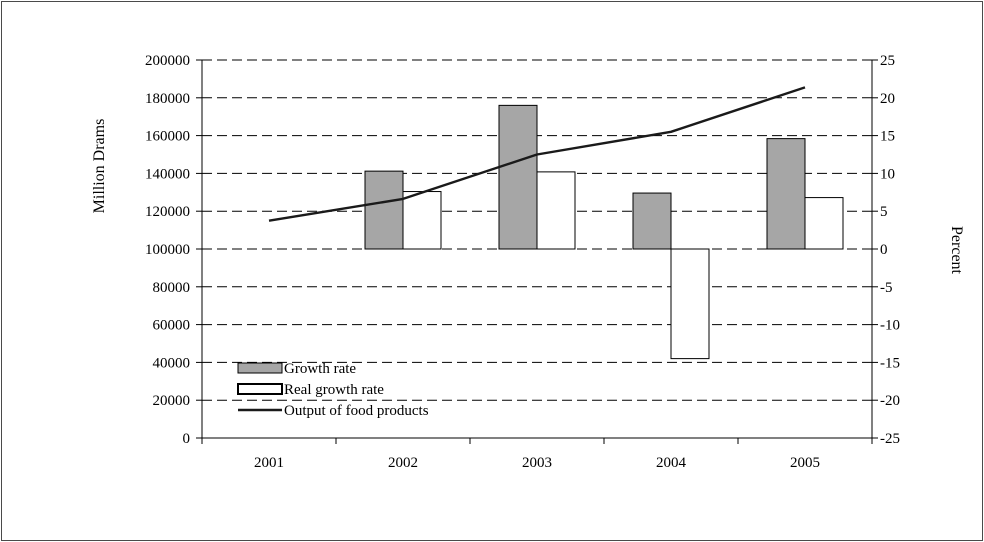 This screenshot has height=542, width=984. I want to click on right-tick-label: 25, so click(887, 61).